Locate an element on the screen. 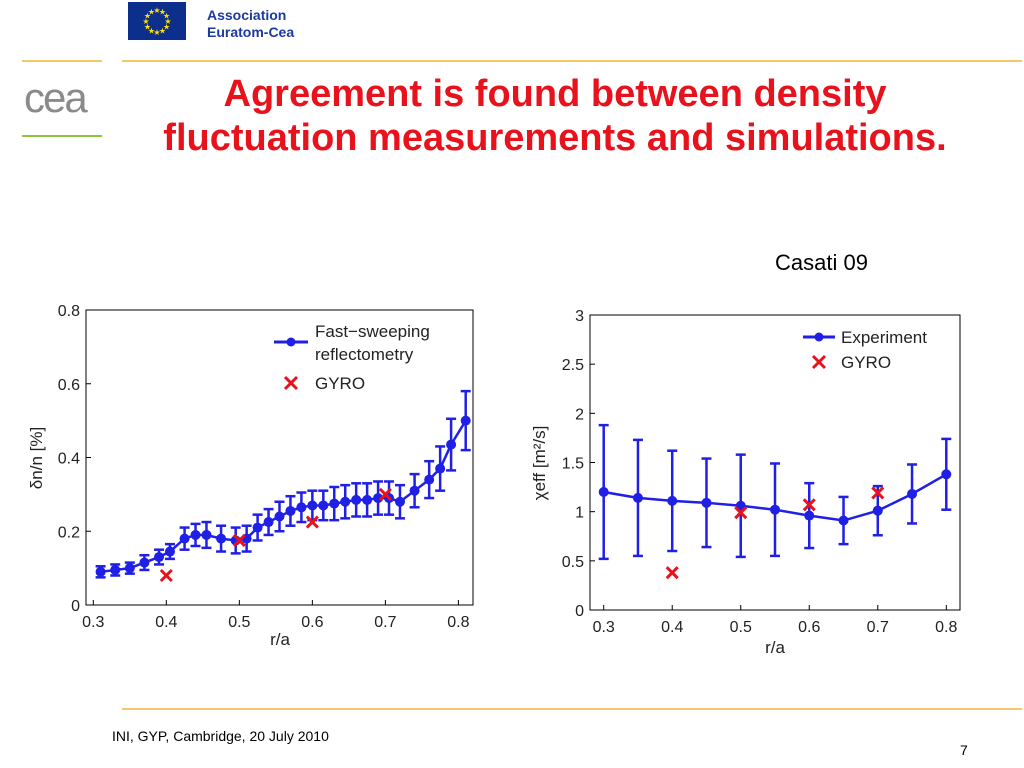 The image size is (1024, 768). y-axis-label: δn/n [%] is located at coordinates (36, 458).